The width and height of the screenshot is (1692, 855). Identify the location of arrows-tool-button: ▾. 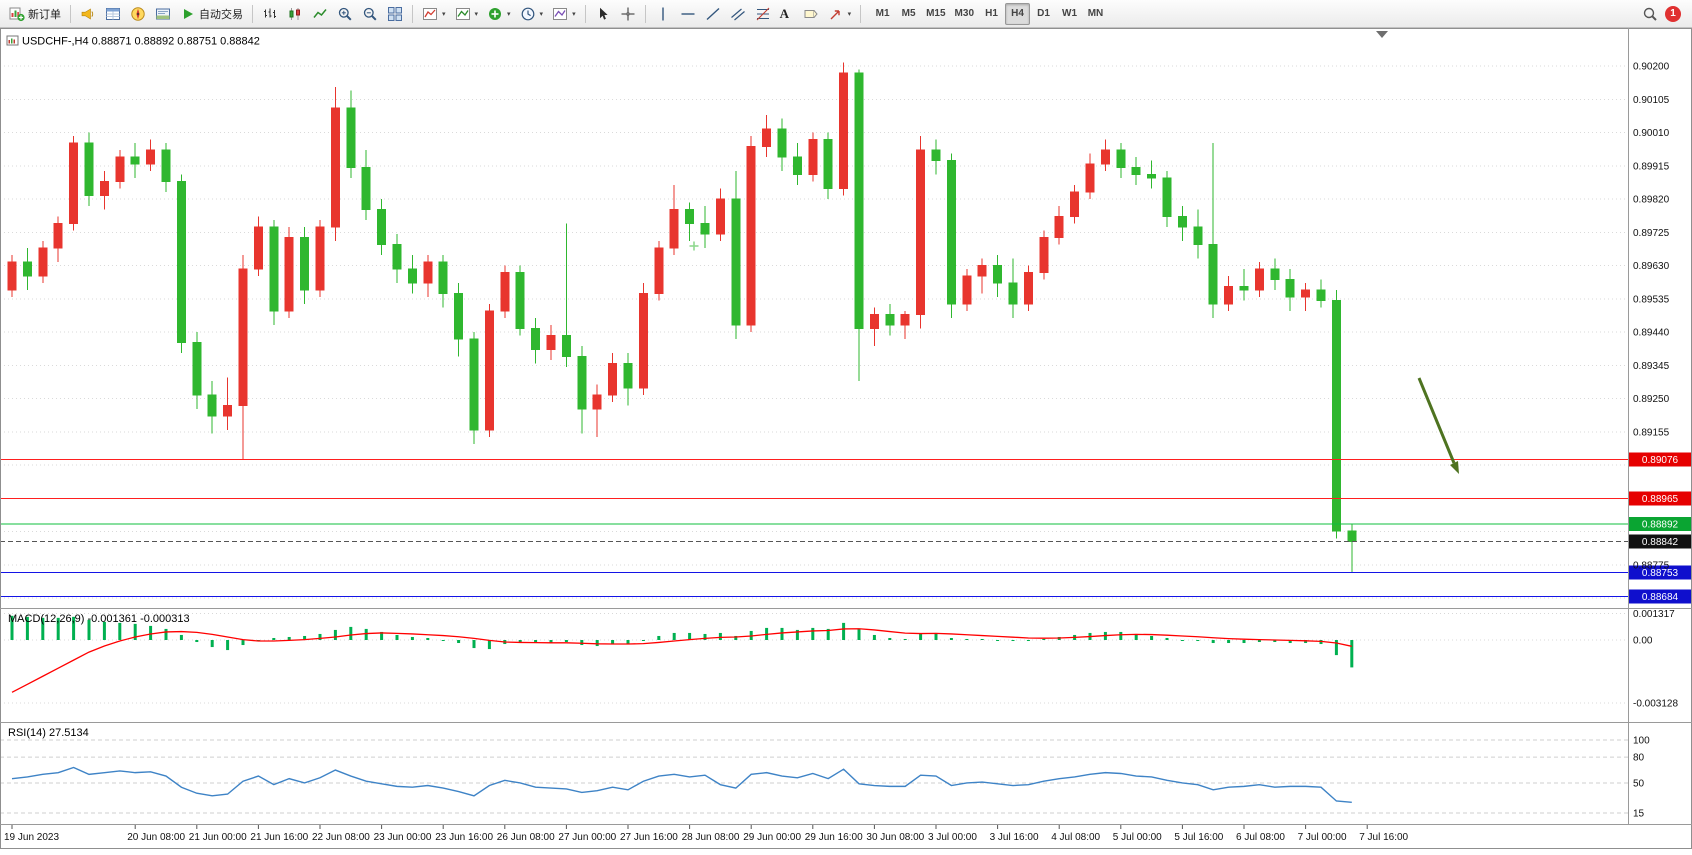
(840, 14).